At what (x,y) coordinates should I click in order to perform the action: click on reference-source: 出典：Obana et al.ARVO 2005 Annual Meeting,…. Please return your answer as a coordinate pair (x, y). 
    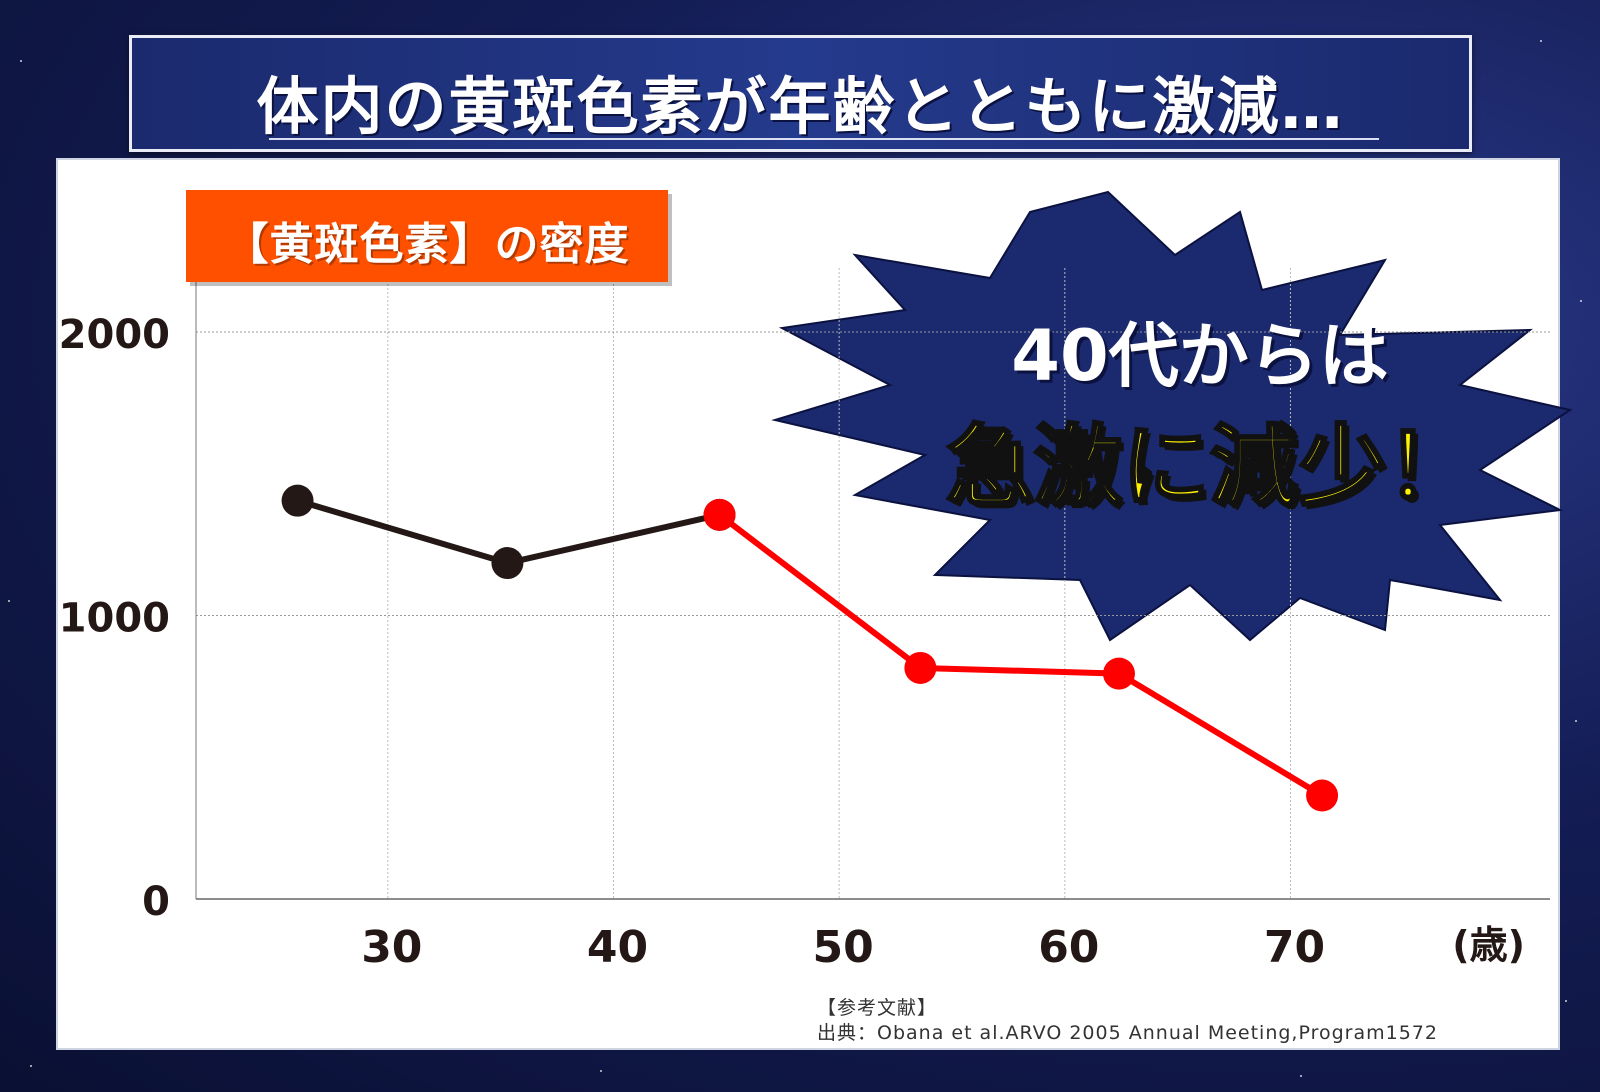
    Looking at the image, I should click on (1127, 1033).